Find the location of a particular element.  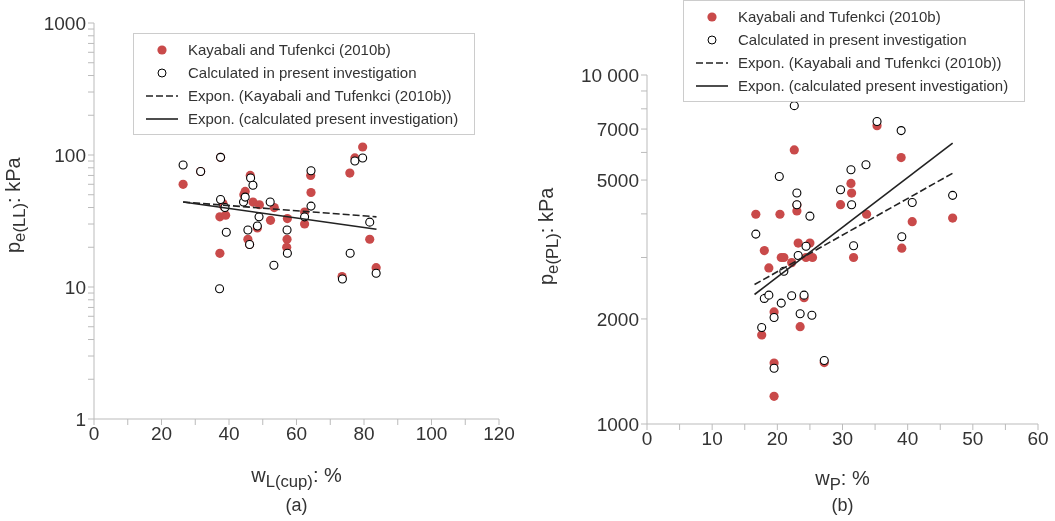

text: (b) is located at coordinates (842, 505).